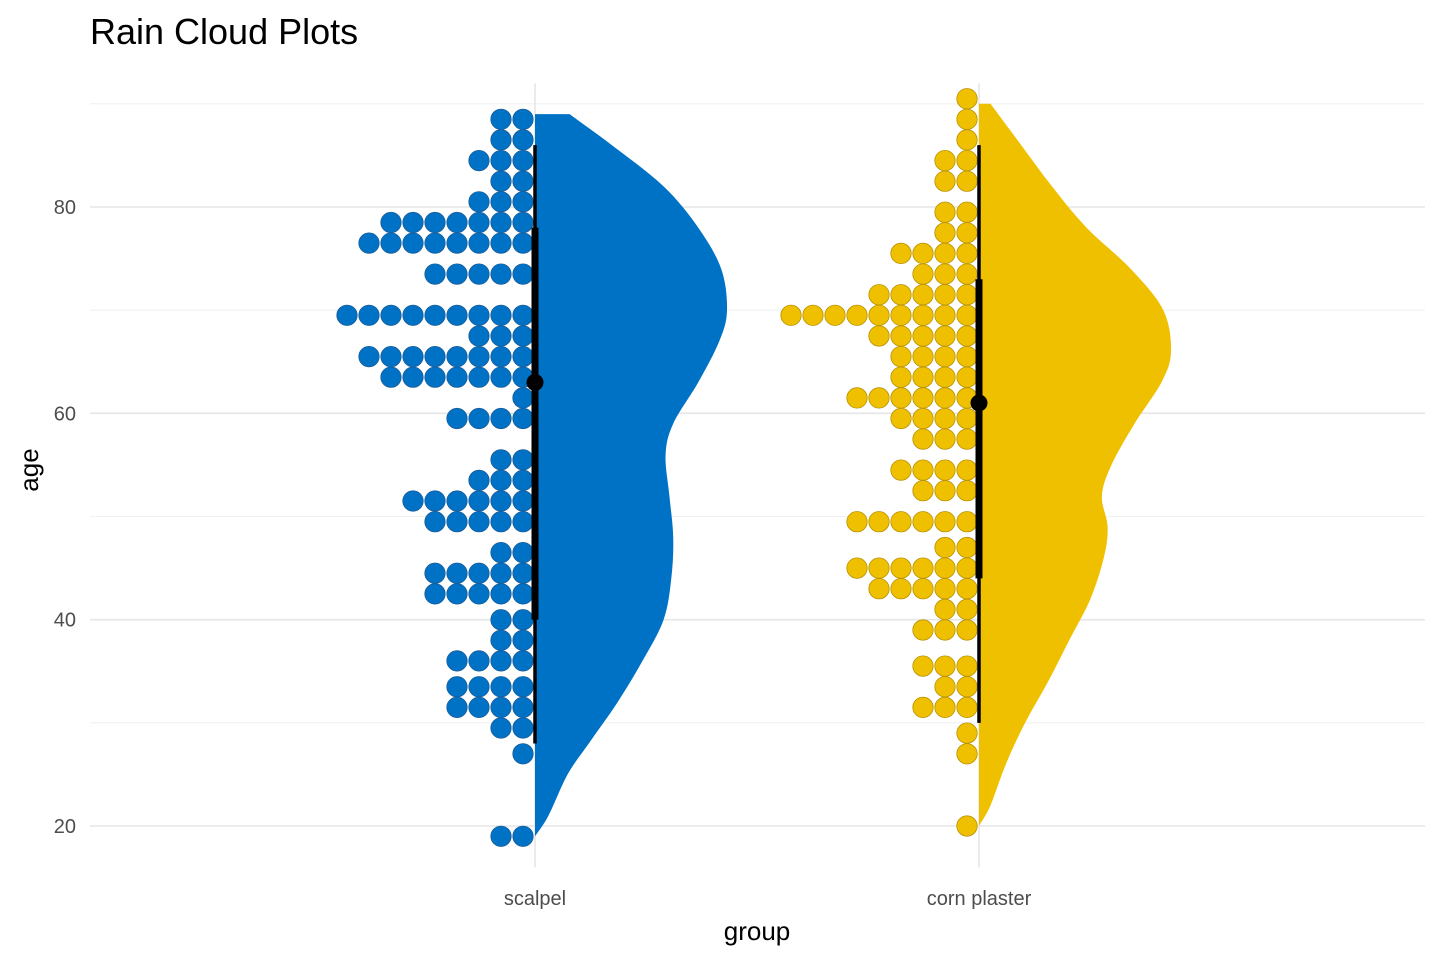 Image resolution: width=1440 pixels, height=960 pixels. I want to click on y-tick-label: 60, so click(65, 414).